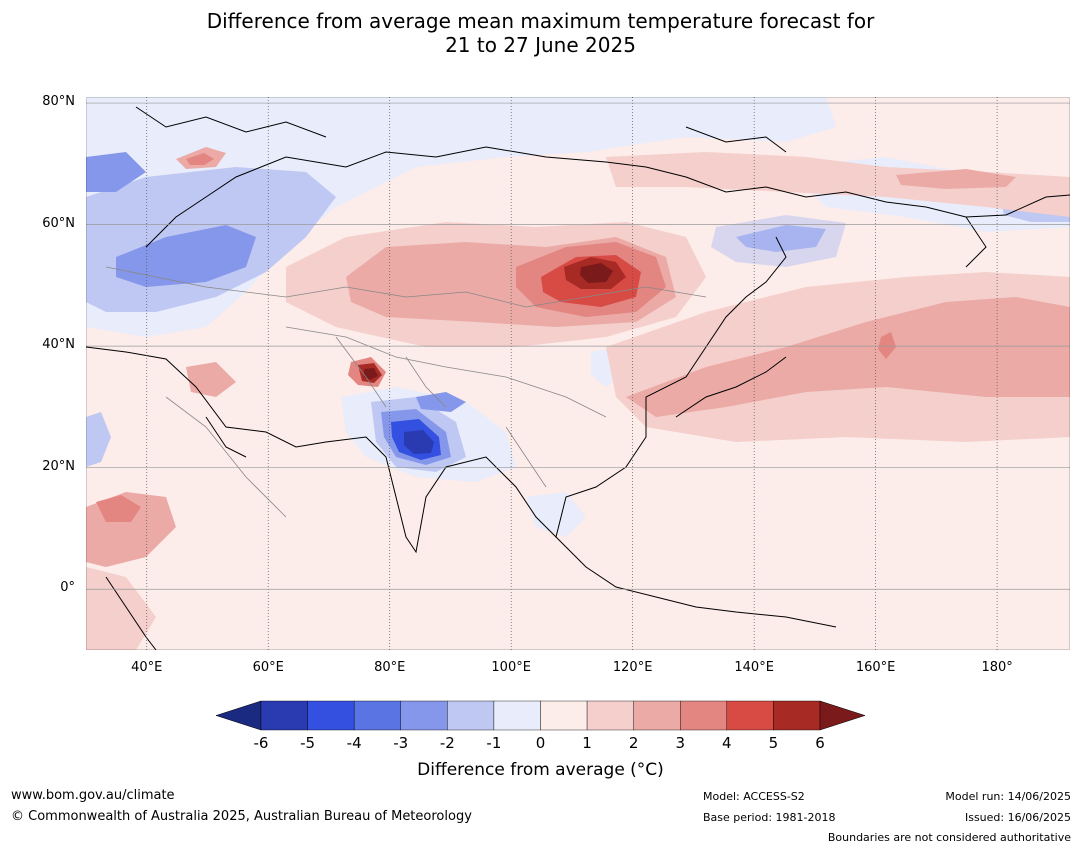 The height and width of the screenshot is (850, 1081). What do you see at coordinates (1017, 817) in the screenshot?
I see `footer-issued: Issued: 16/06/2025` at bounding box center [1017, 817].